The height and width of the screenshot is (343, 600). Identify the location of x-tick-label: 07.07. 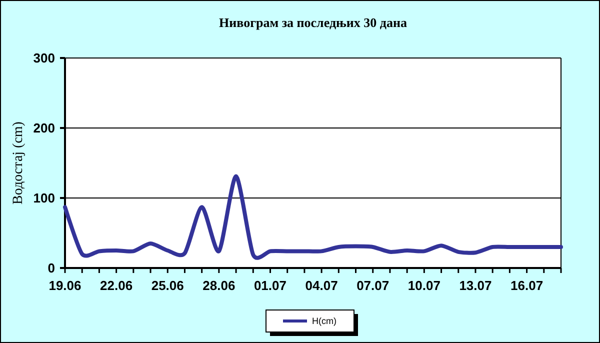
(373, 285).